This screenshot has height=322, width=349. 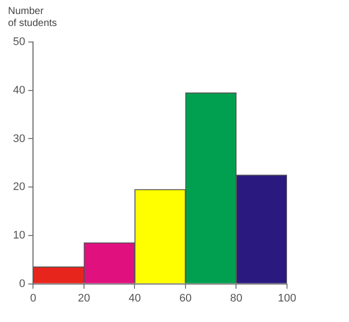 What do you see at coordinates (22, 284) in the screenshot?
I see `y-tick-label: 0` at bounding box center [22, 284].